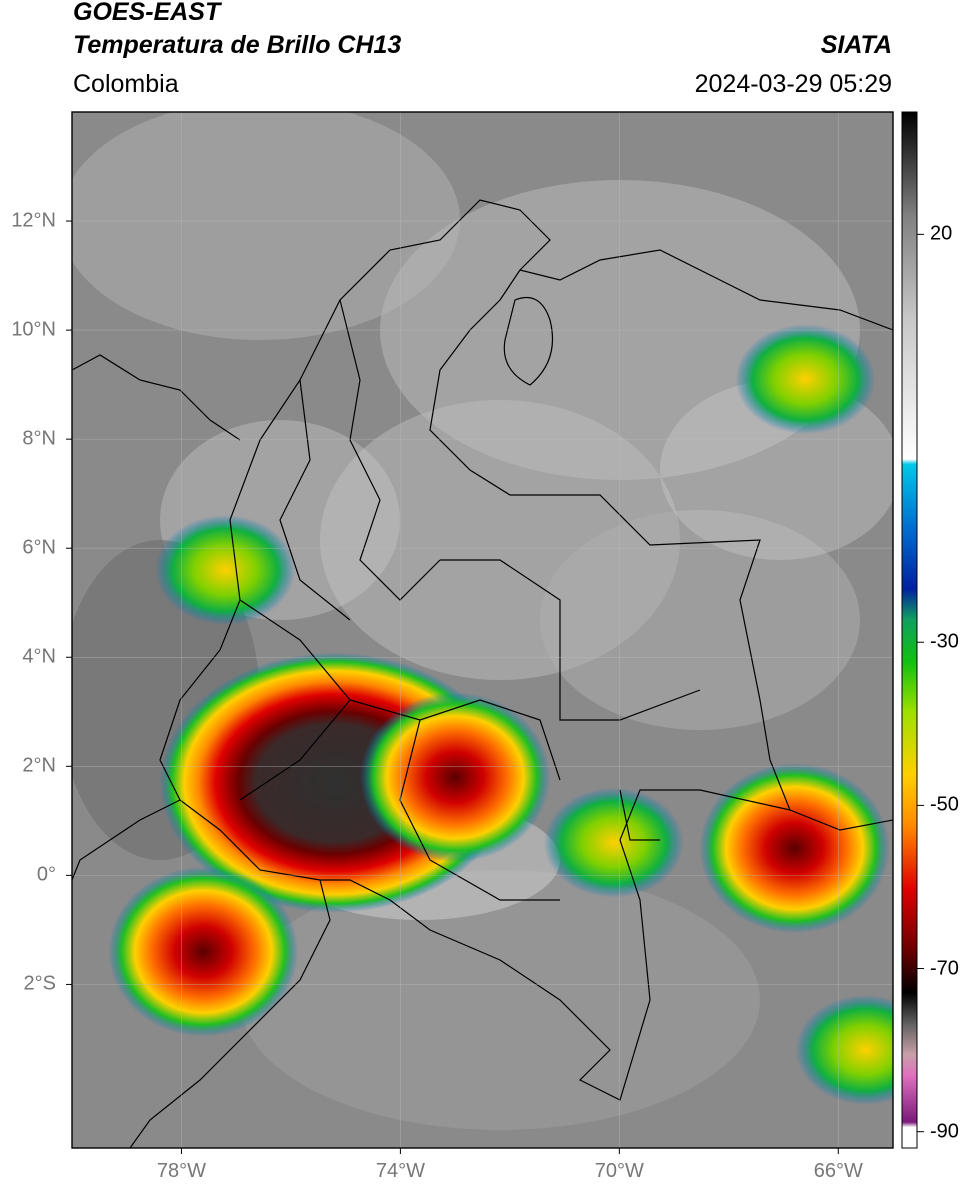  I want to click on product-title: Temperatura de Brillo CH13, so click(237, 45).